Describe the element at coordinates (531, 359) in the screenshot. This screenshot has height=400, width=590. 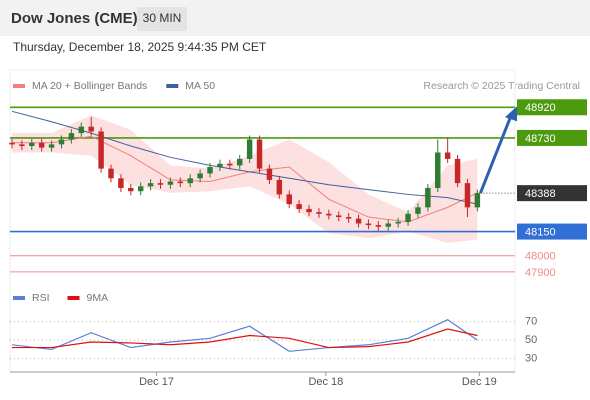
I see `y-tick-label: 30` at that location.